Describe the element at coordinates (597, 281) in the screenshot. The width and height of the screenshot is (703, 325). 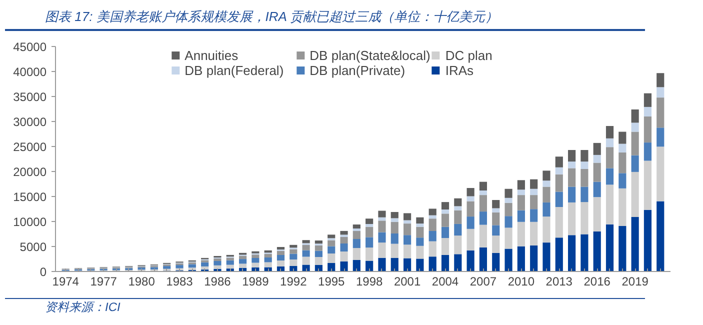
I see `x-tick-label: 2016` at that location.